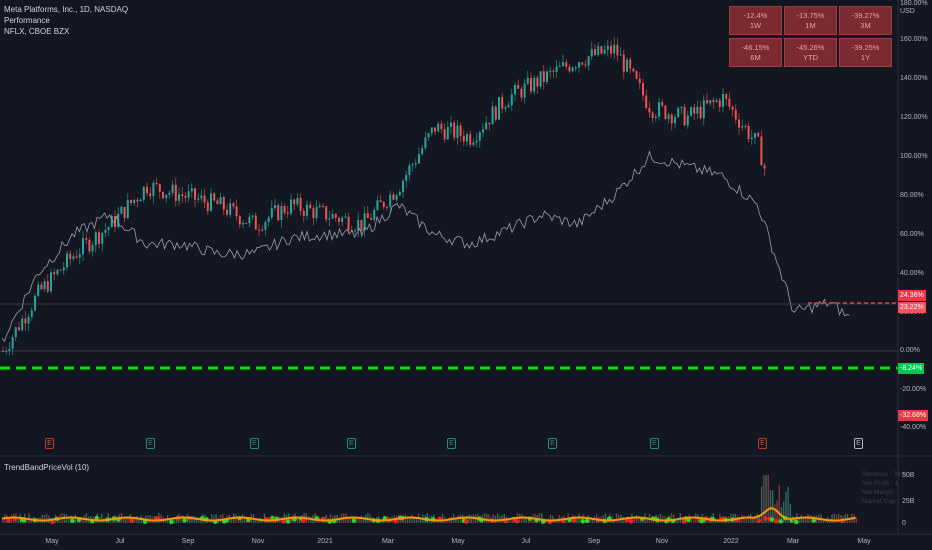  I want to click on y-tick: 120.00%, so click(914, 117).